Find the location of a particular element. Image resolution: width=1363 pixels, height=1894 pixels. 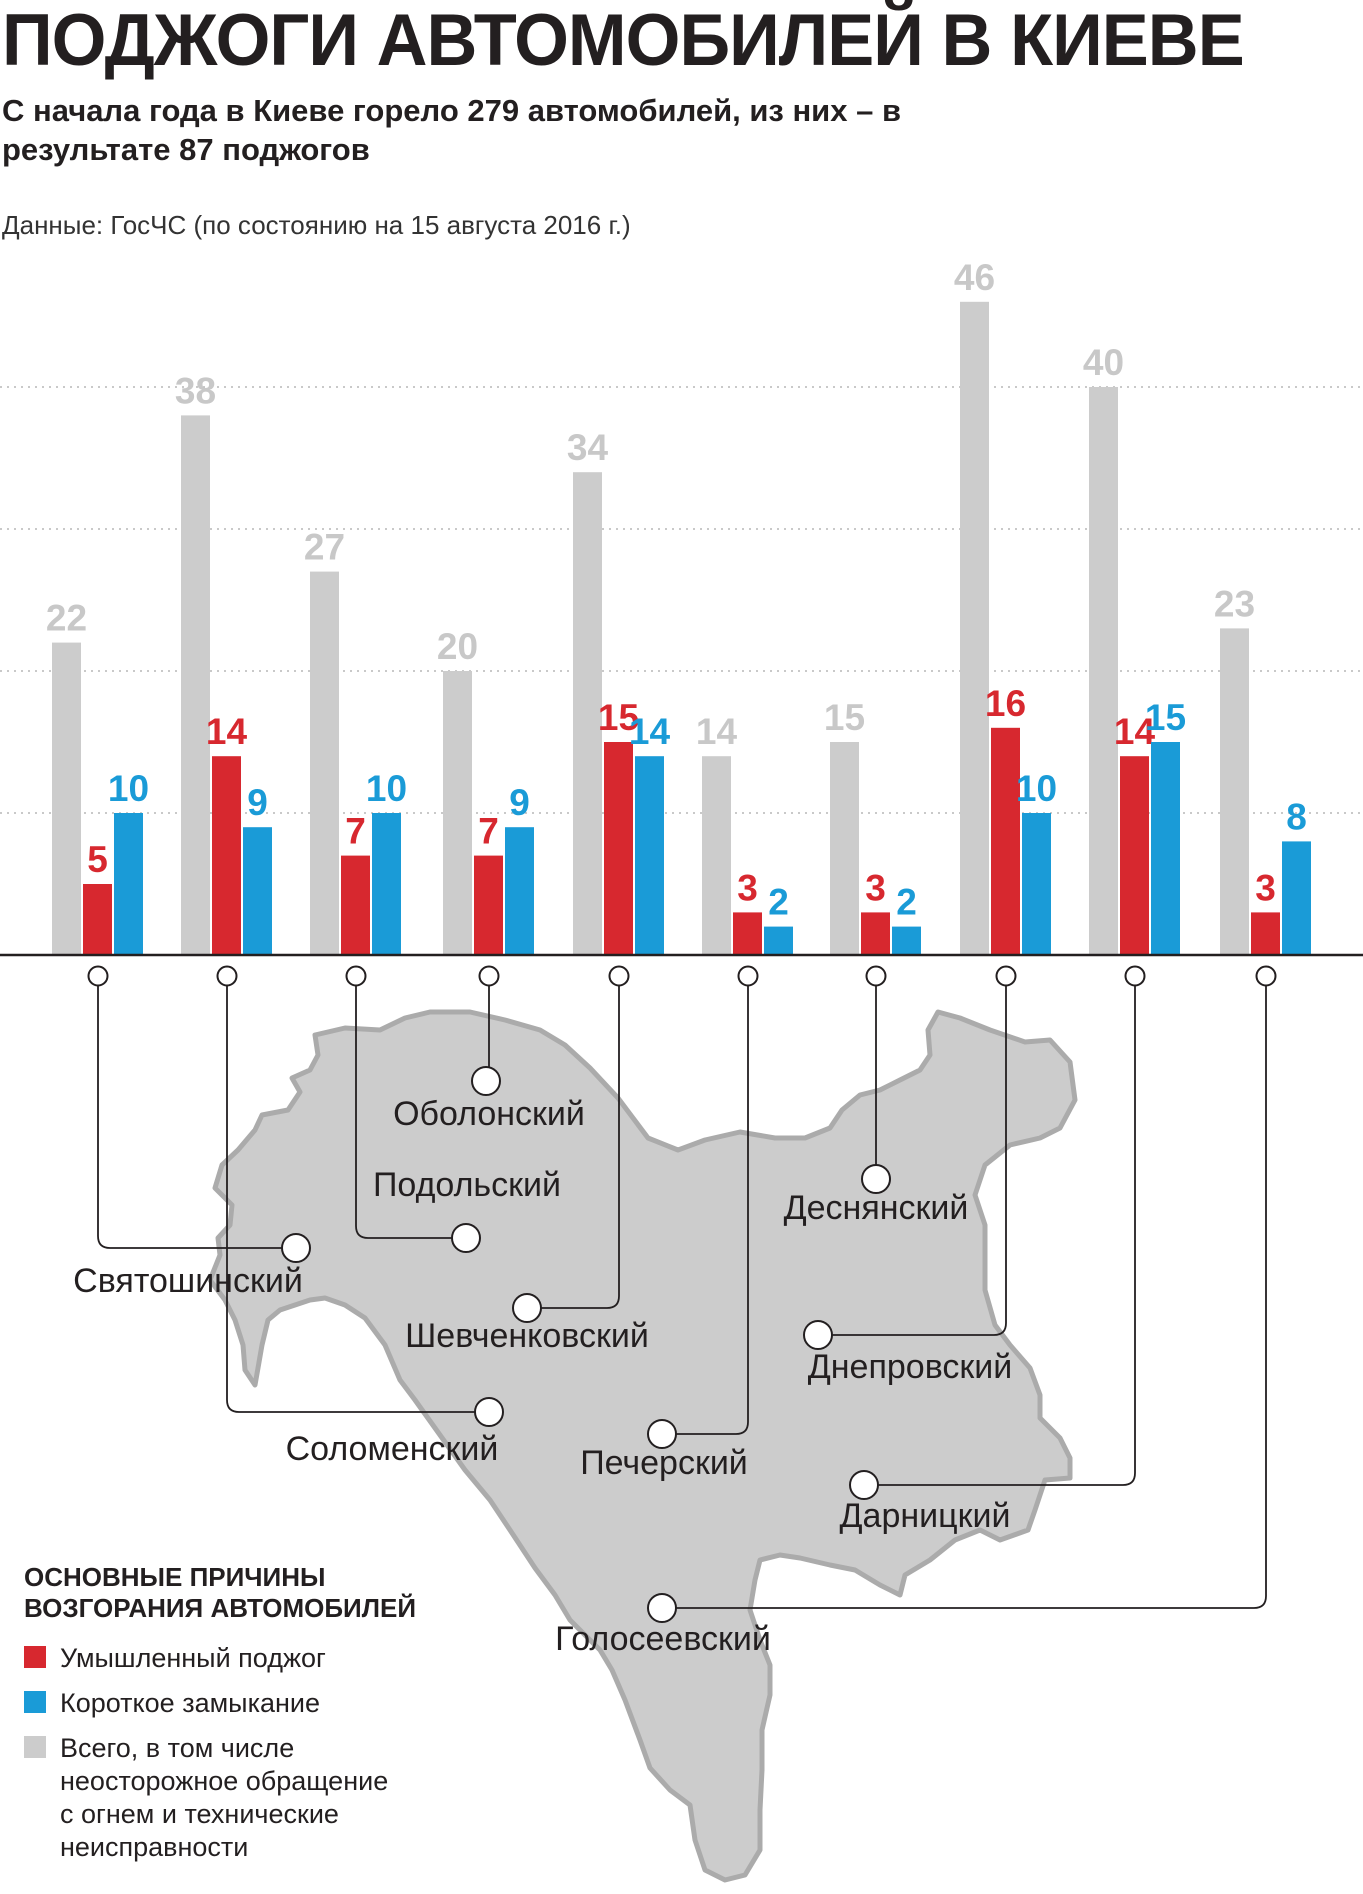

bar-value-label: 9 is located at coordinates (519, 802).